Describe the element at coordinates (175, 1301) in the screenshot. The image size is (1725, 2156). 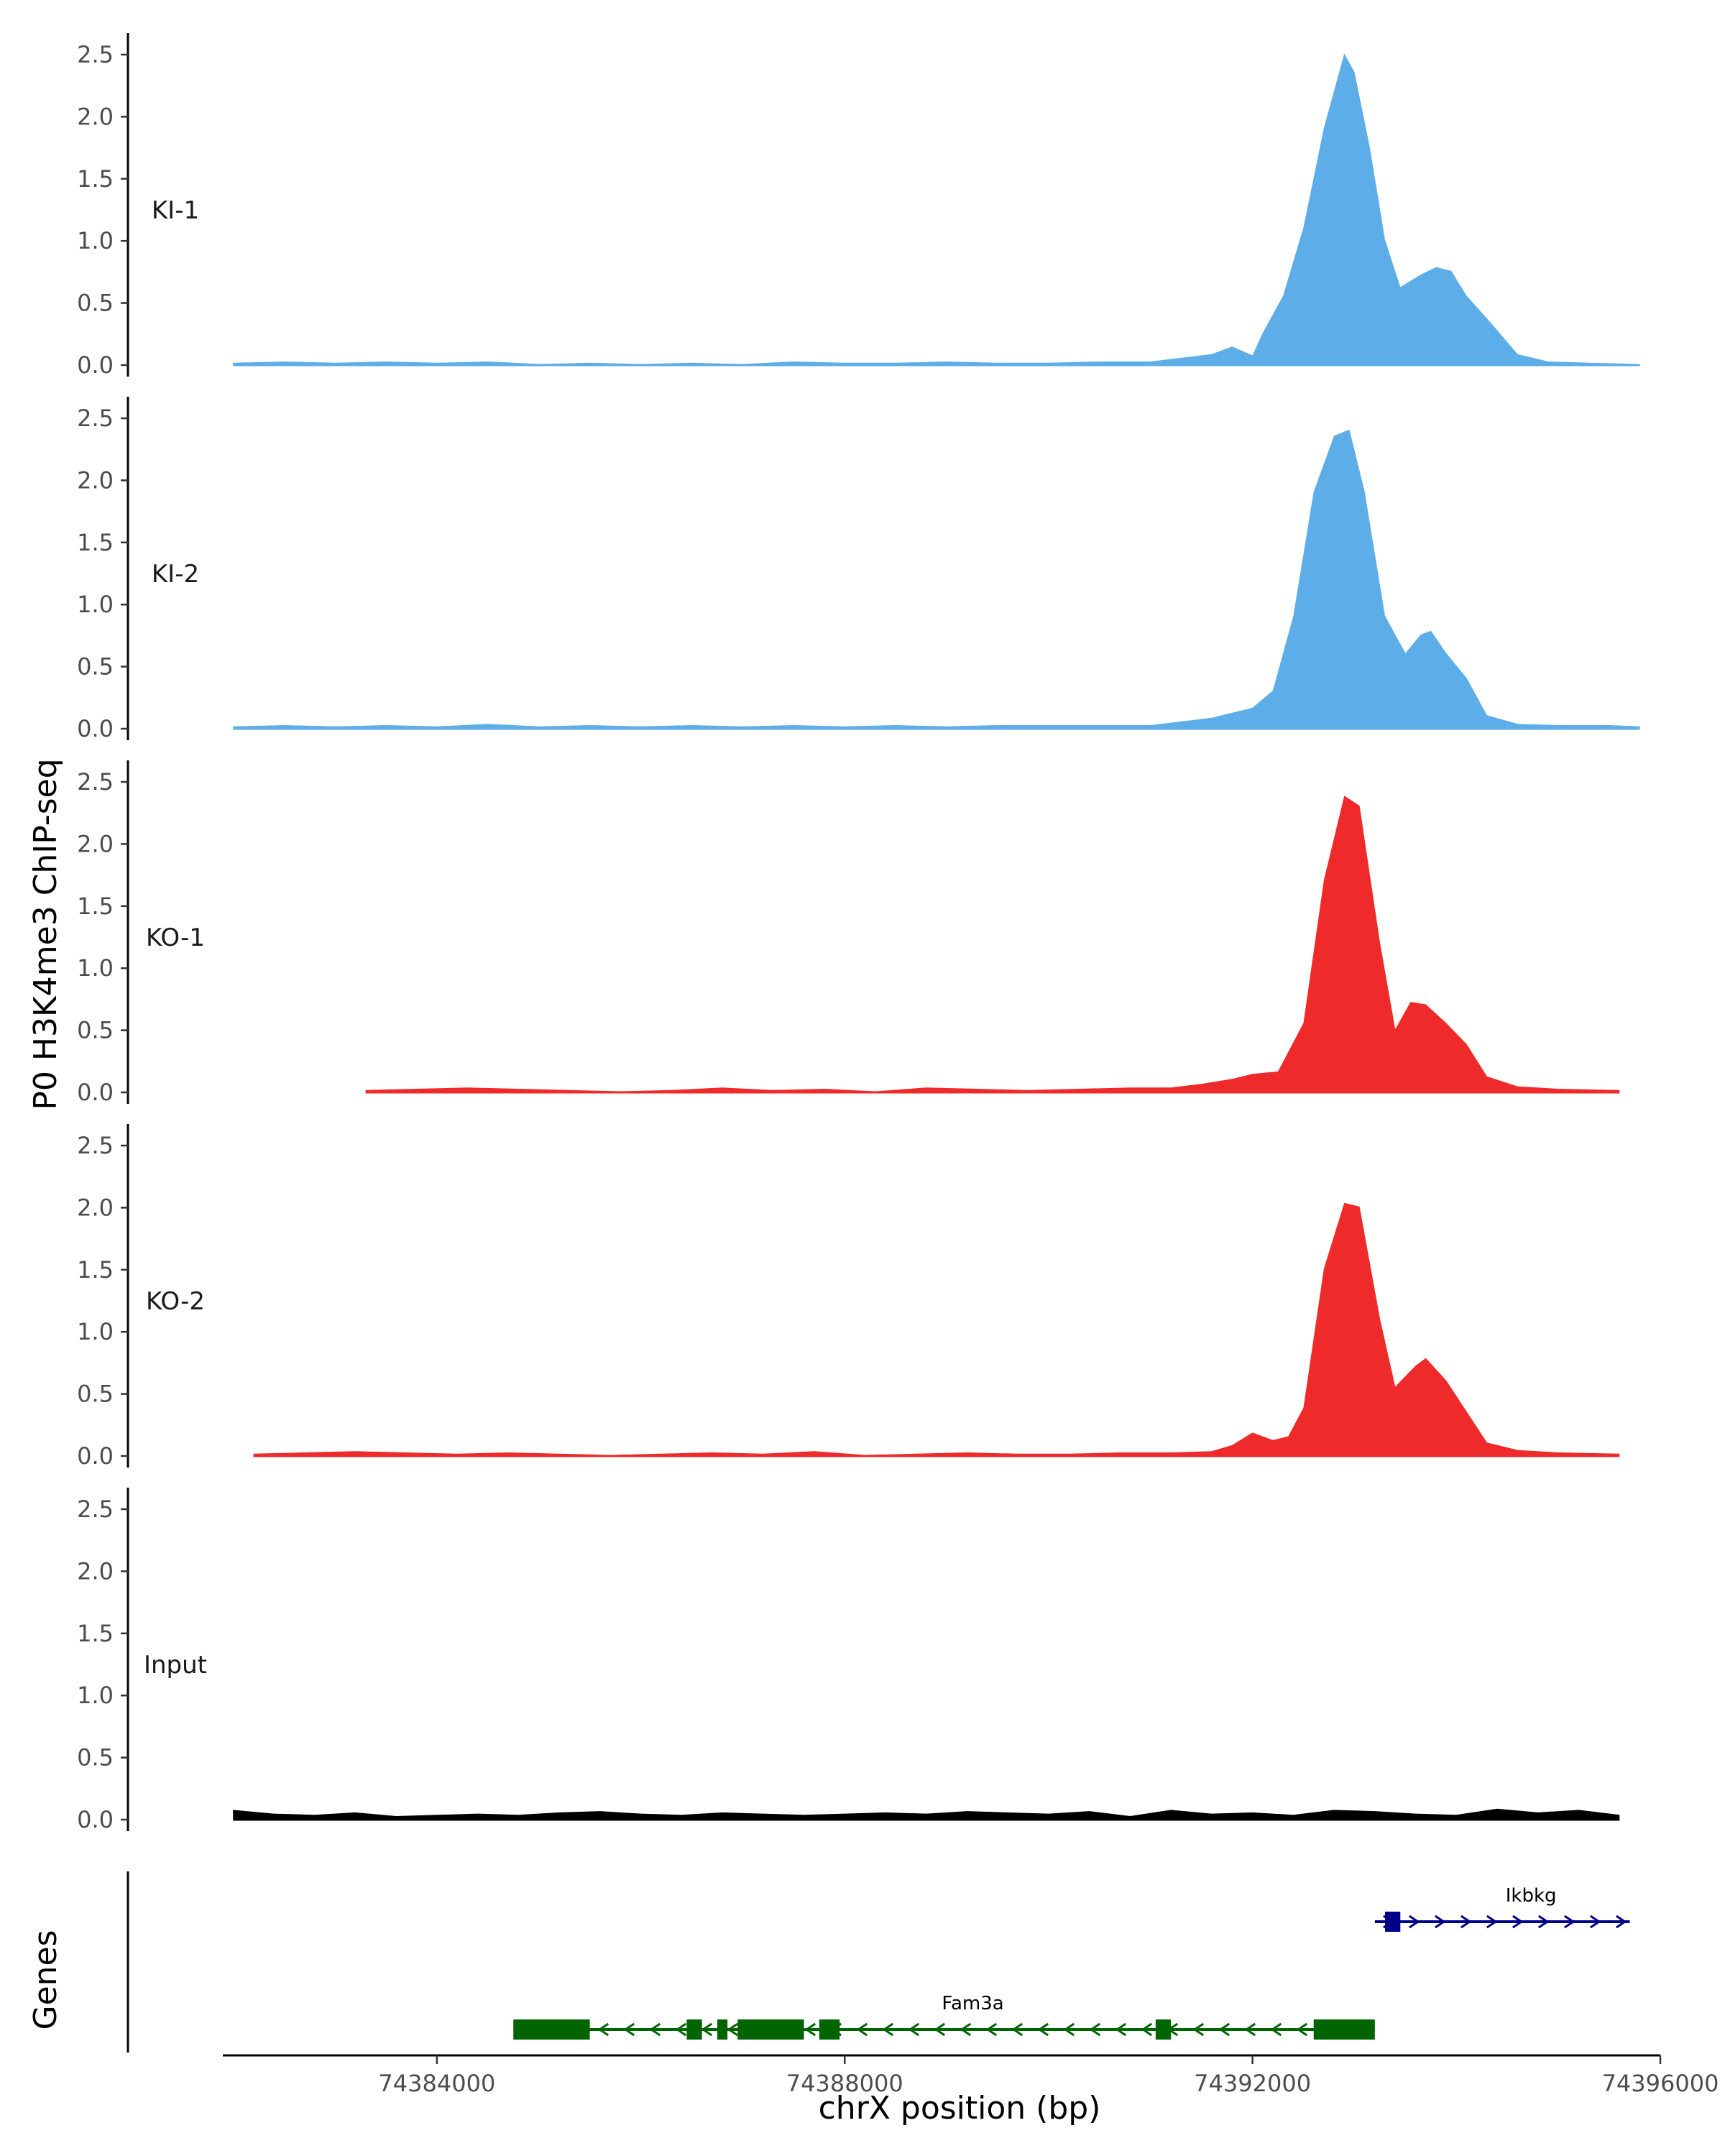
I see `track-label-ko-2: KO-2` at that location.